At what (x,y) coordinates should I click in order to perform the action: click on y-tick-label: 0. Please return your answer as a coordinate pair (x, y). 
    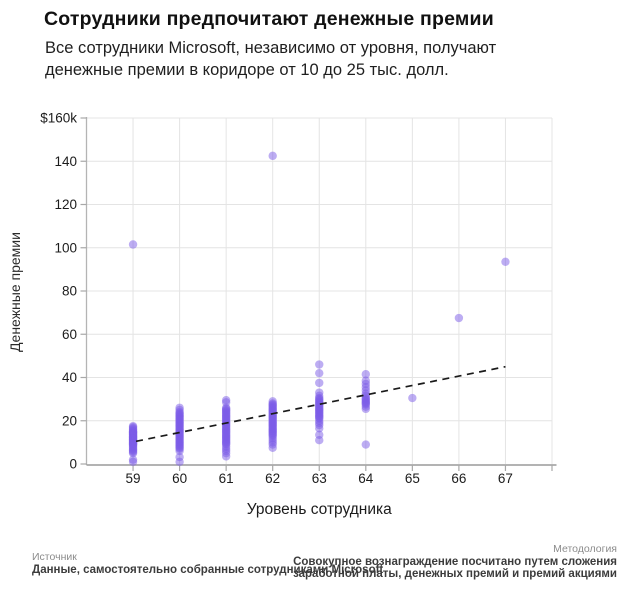
    Looking at the image, I should click on (73, 464).